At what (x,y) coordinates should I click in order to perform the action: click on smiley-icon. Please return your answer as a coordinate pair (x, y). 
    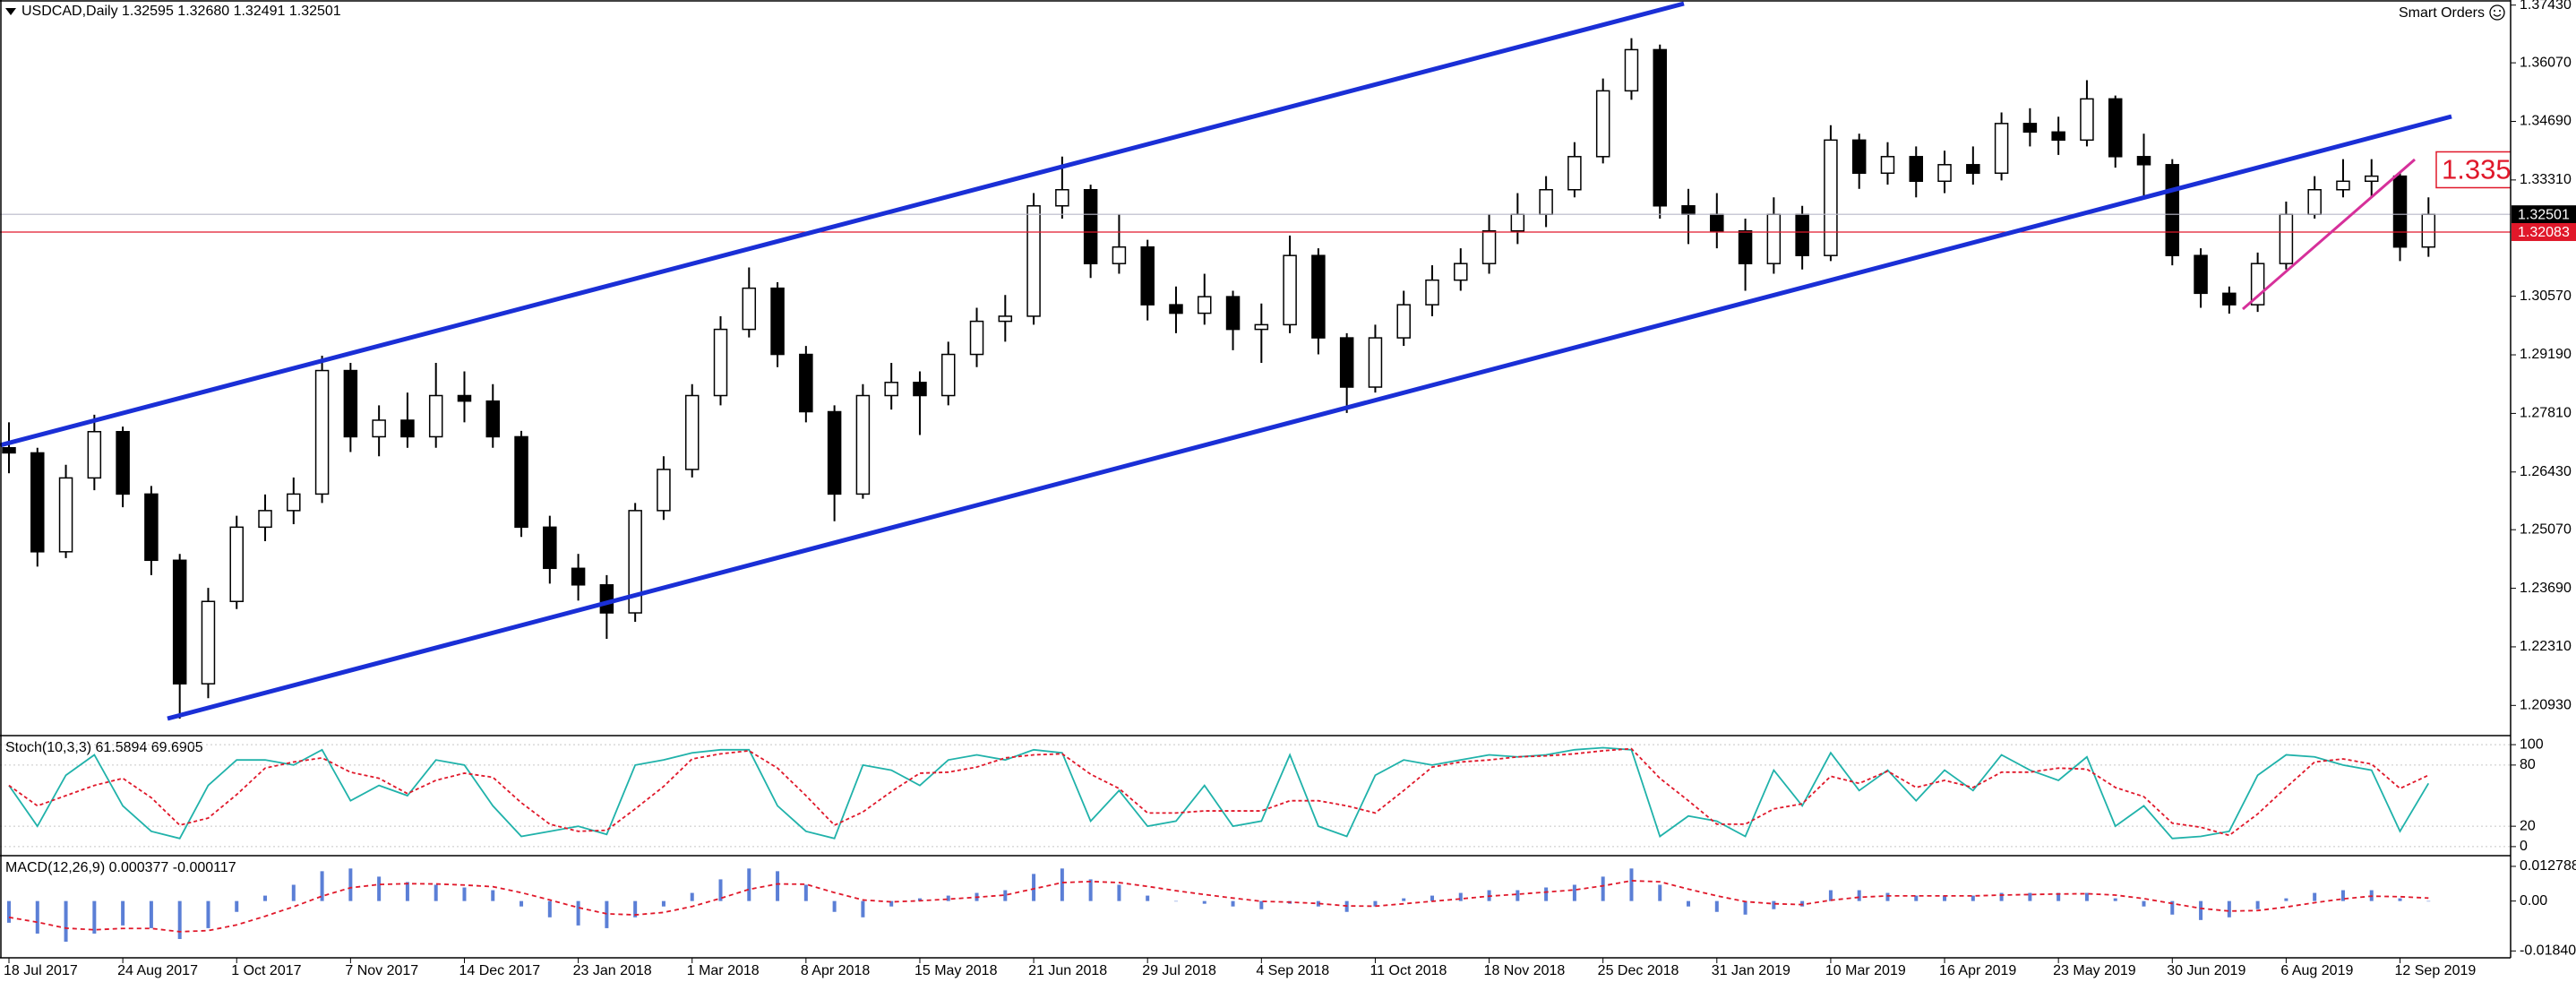
    Looking at the image, I should click on (2497, 12).